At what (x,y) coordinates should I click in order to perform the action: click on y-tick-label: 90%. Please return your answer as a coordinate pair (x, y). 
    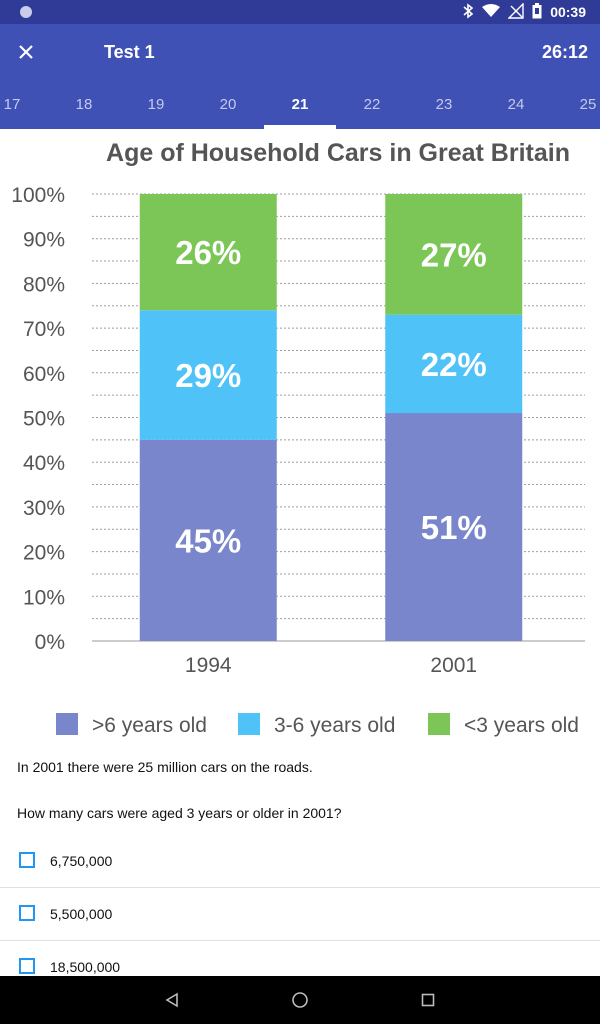
    Looking at the image, I should click on (44, 240).